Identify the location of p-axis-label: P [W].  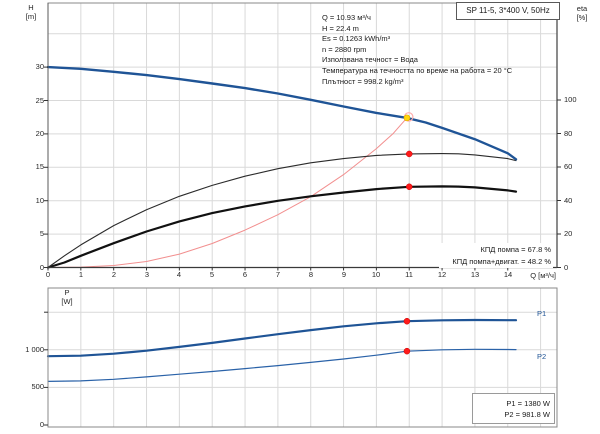
(67, 297).